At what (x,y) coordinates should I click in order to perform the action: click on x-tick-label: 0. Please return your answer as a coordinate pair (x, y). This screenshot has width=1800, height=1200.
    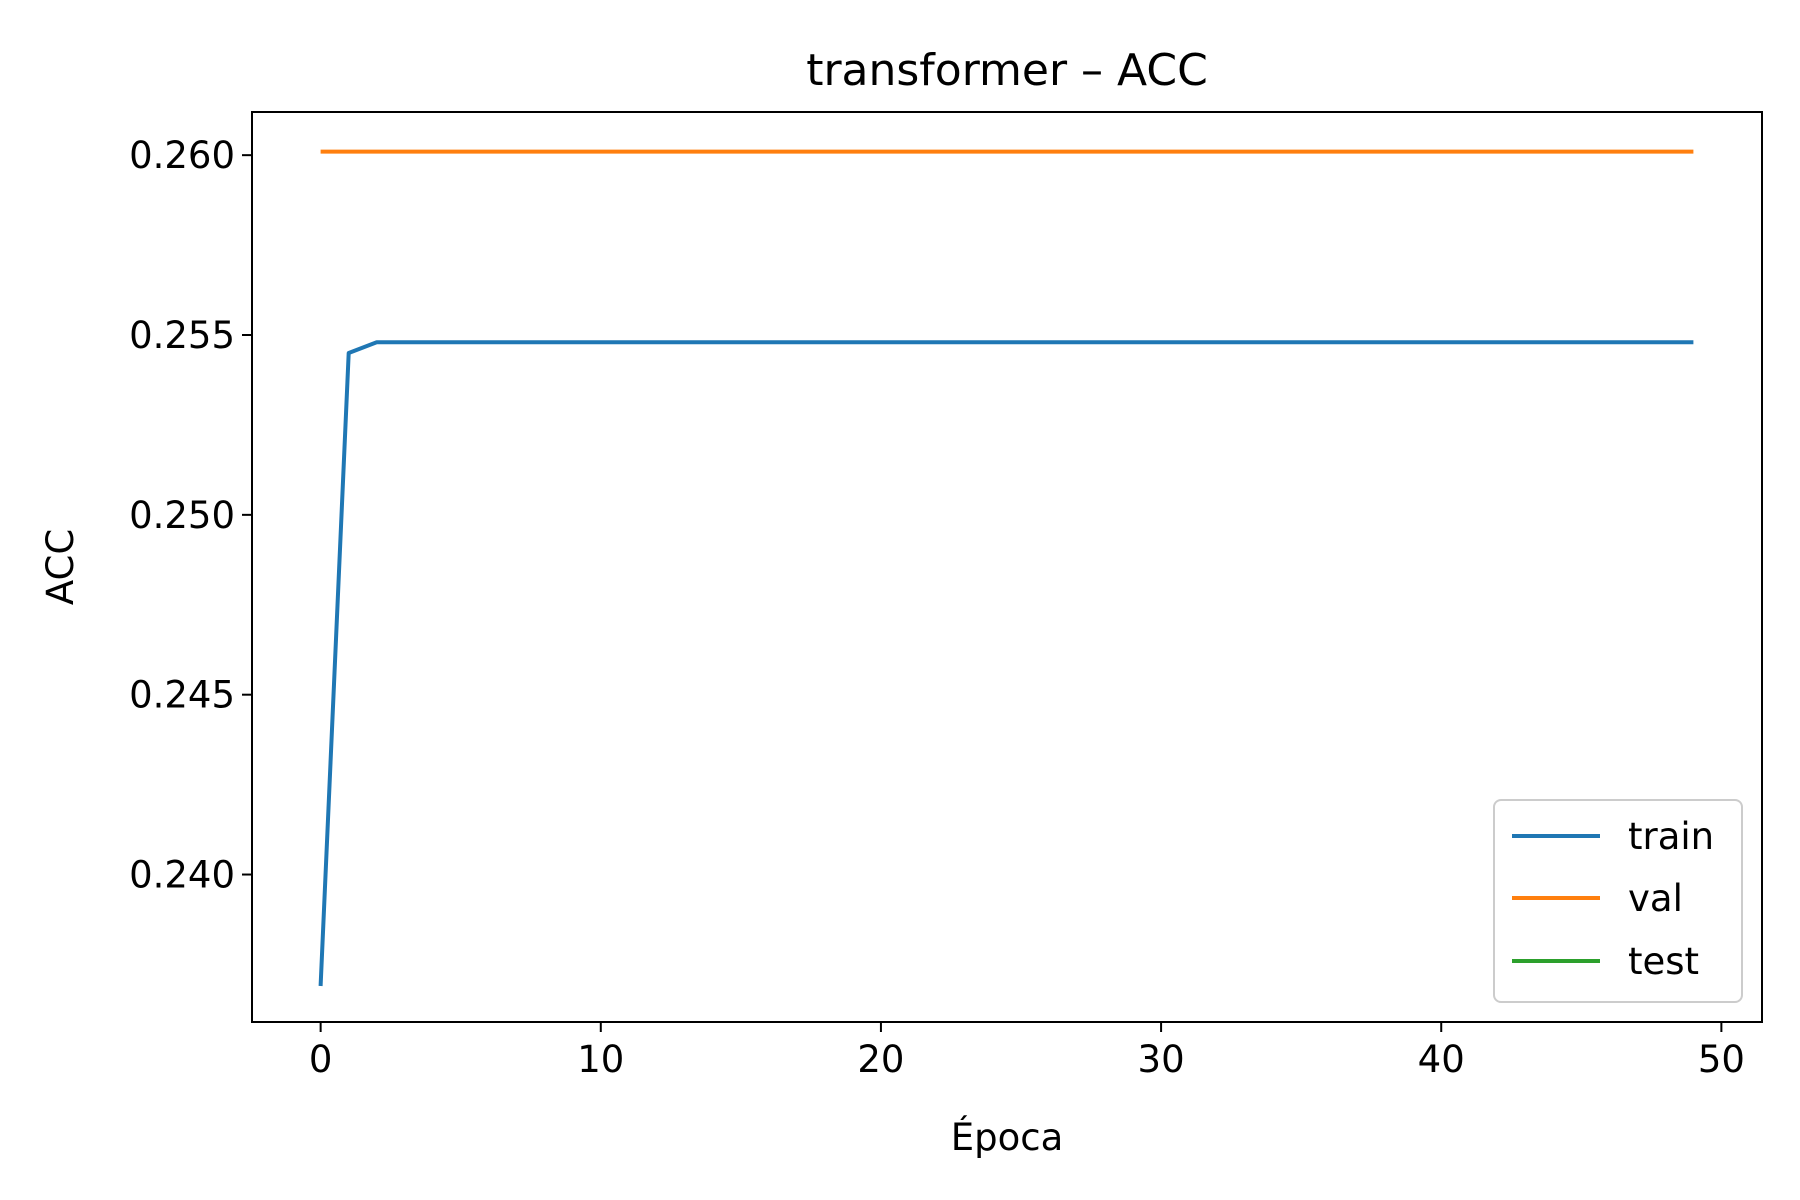
    Looking at the image, I should click on (321, 1059).